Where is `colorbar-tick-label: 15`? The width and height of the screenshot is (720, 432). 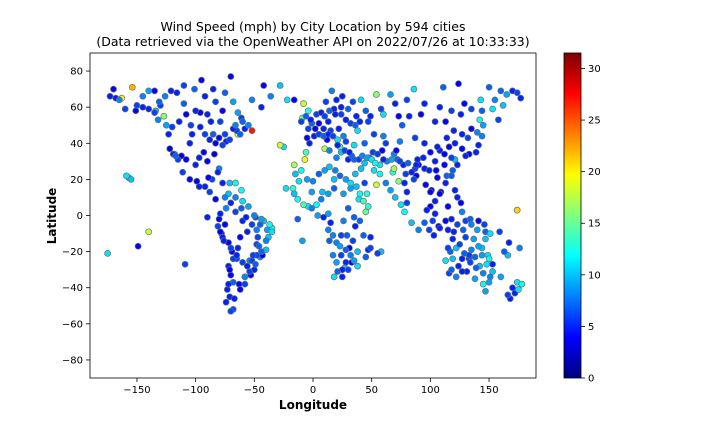
colorbar-tick-label: 15 is located at coordinates (594, 224).